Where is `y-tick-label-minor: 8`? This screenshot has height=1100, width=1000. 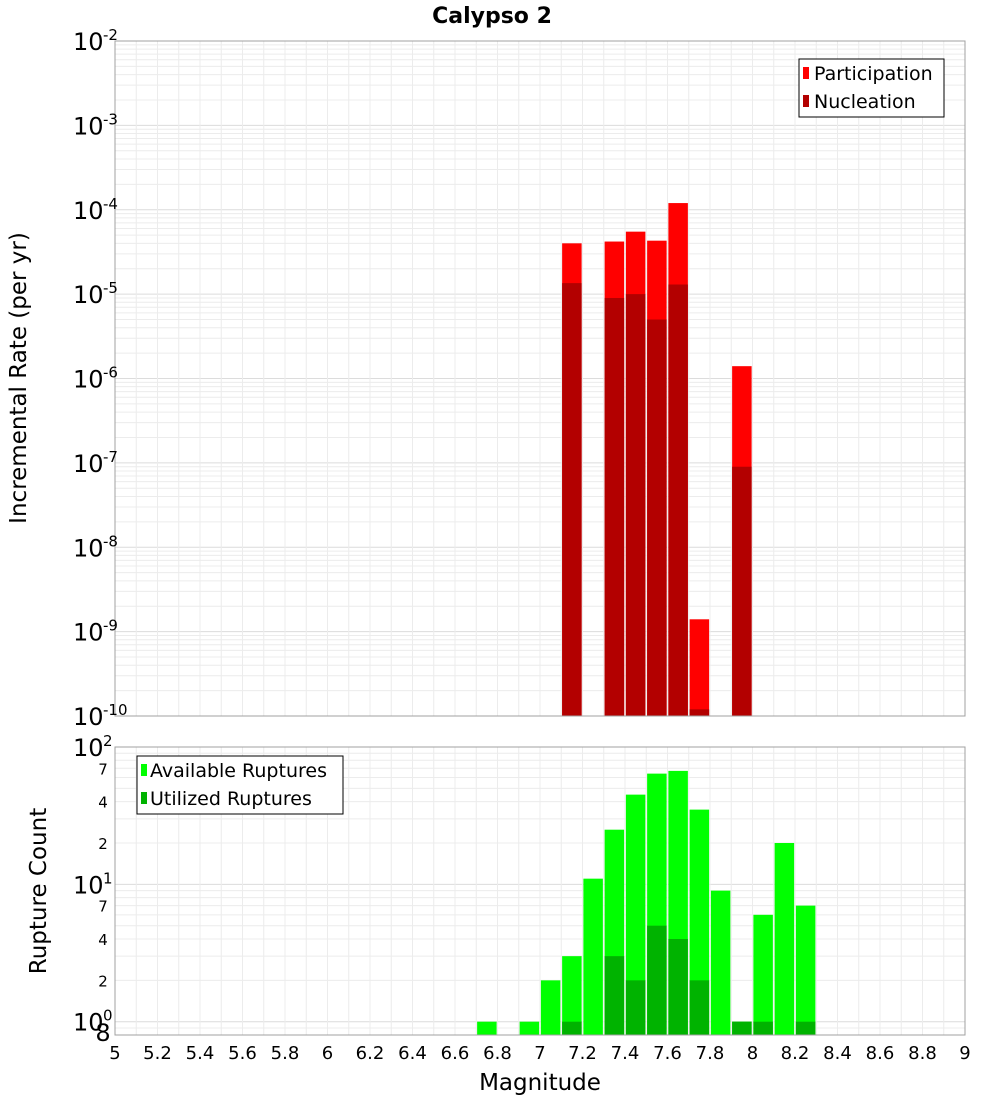
y-tick-label-minor: 8 is located at coordinates (102, 1033).